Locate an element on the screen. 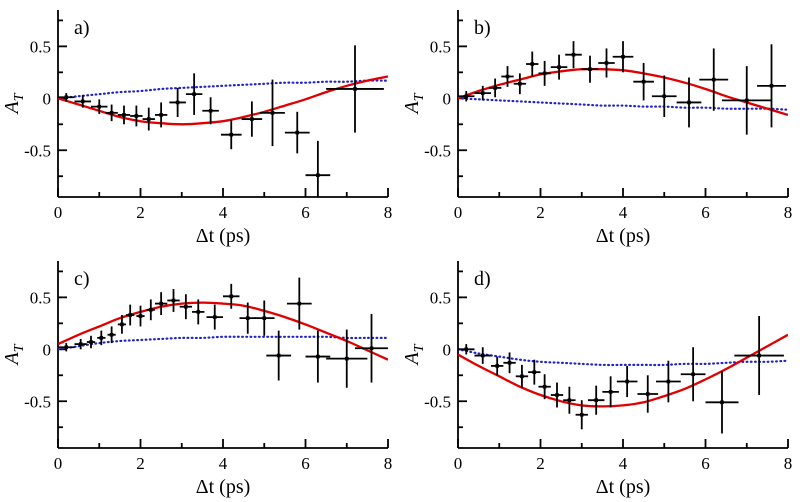 The height and width of the screenshot is (502, 800). panel-letter: d) is located at coordinates (482, 279).